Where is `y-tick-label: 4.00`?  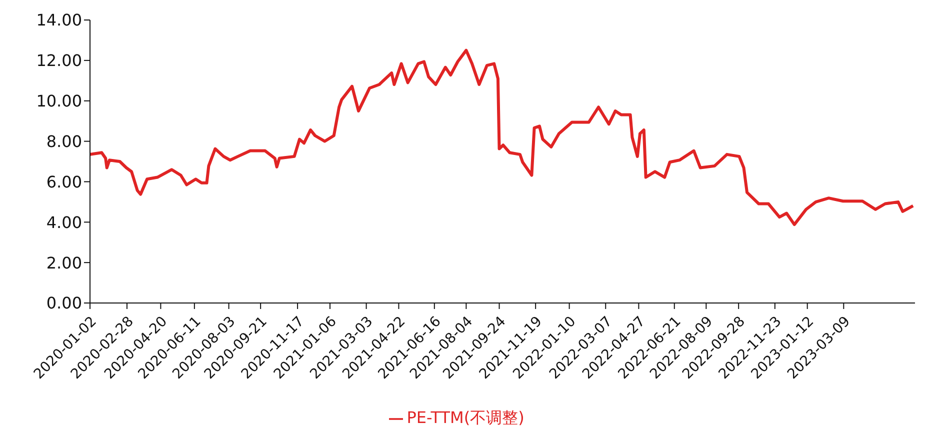 y-tick-label: 4.00 is located at coordinates (64, 222).